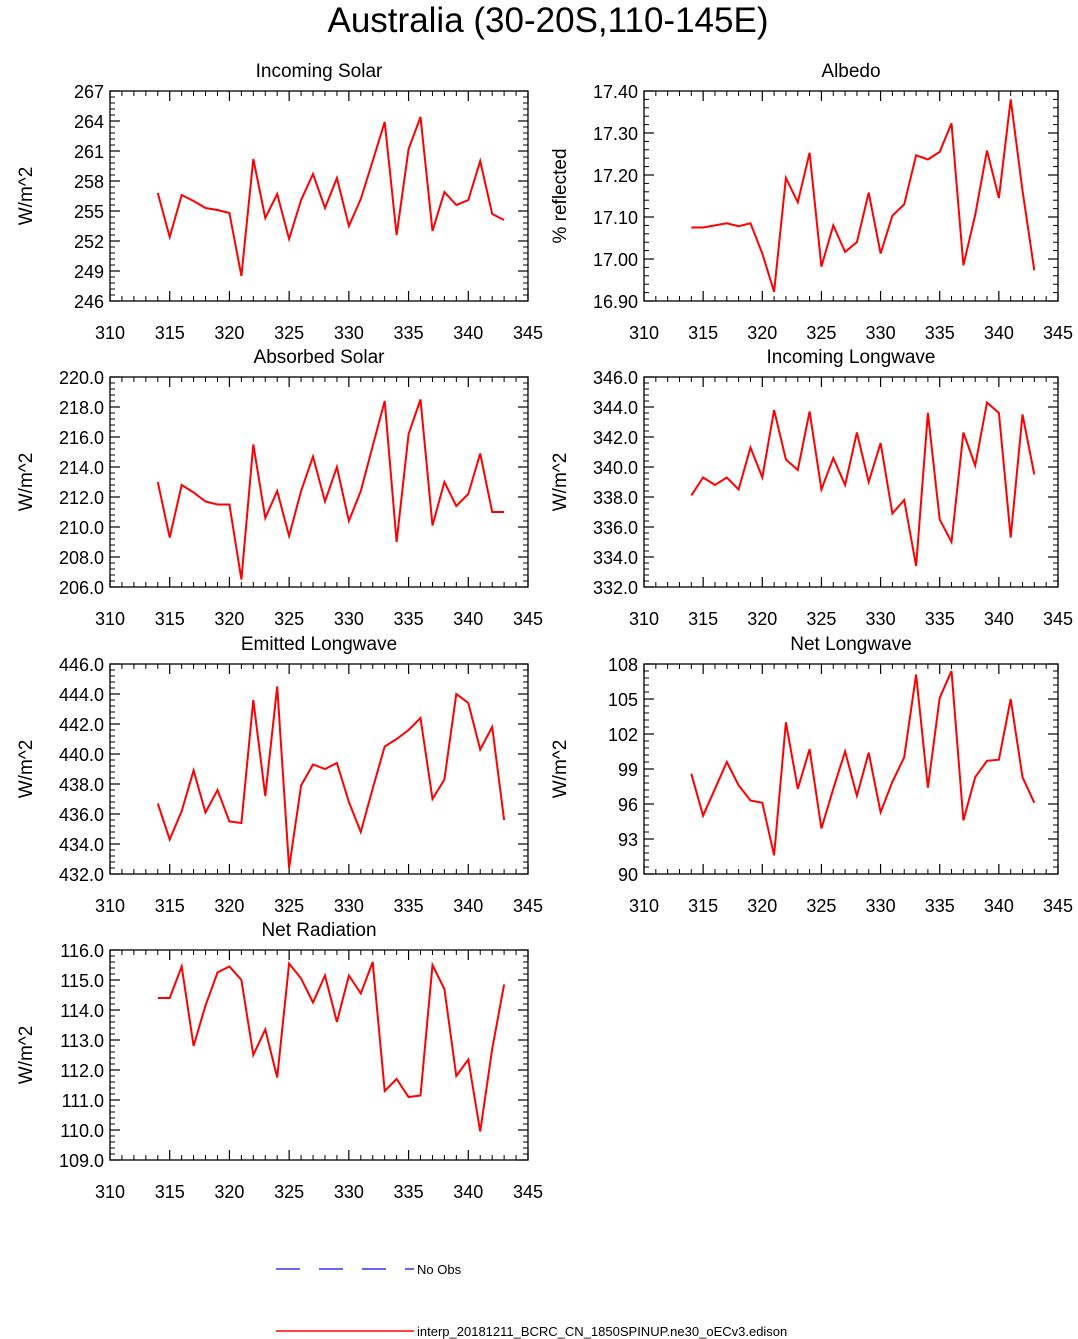 The image size is (1078, 1339). I want to click on y-tick-label: 340.0, so click(615, 468).